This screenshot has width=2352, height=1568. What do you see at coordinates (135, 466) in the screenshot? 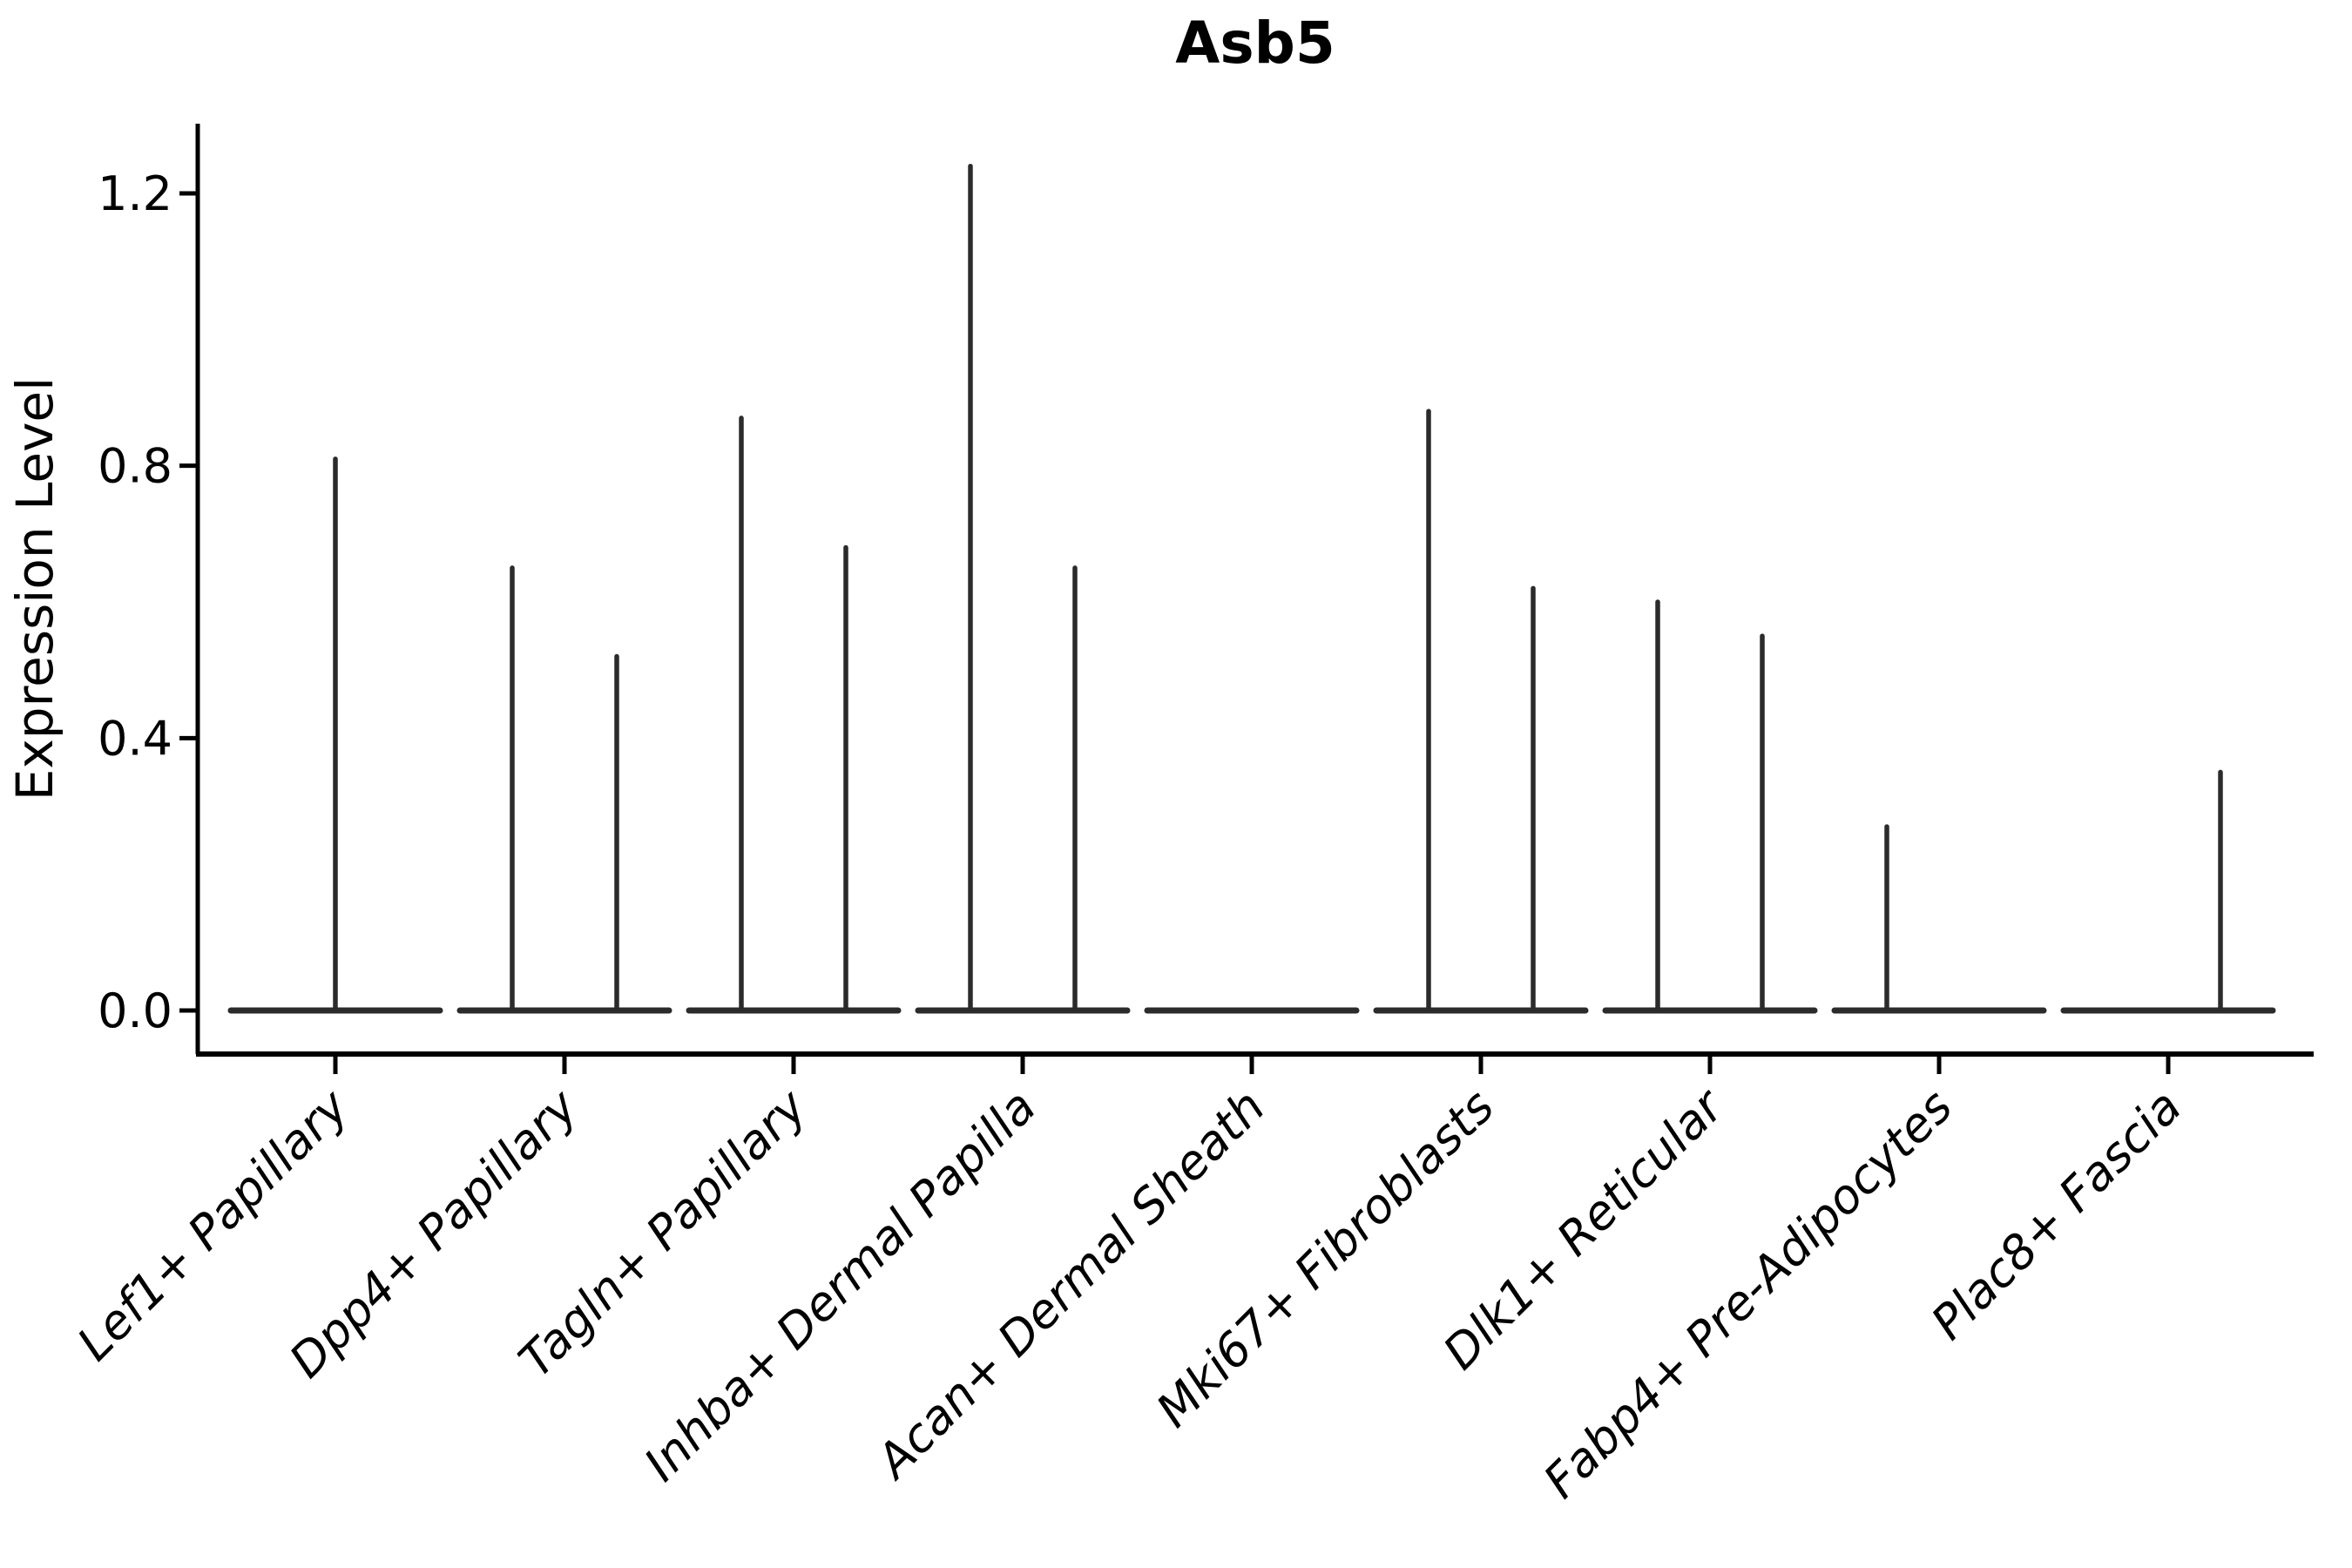
I see `y-tick-label: 0.8` at bounding box center [135, 466].